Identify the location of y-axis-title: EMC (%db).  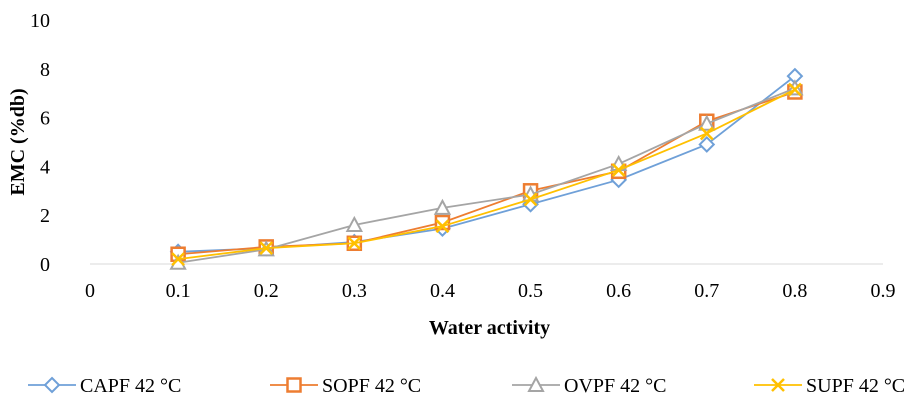
(18, 141).